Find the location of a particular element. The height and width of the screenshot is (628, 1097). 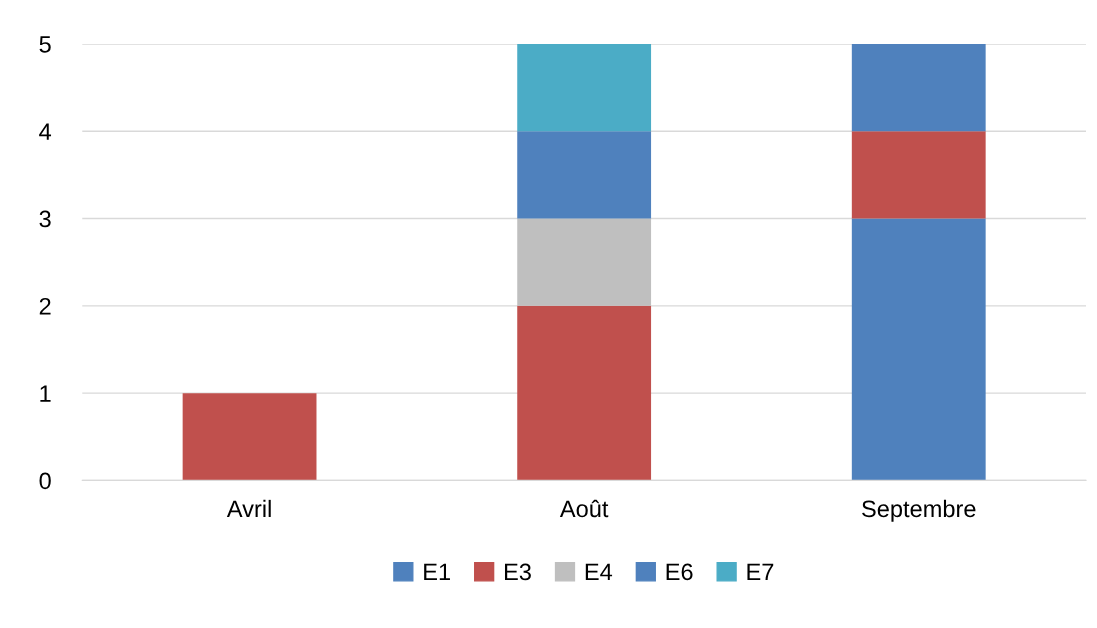

y-tick-label: 2 is located at coordinates (45, 306).